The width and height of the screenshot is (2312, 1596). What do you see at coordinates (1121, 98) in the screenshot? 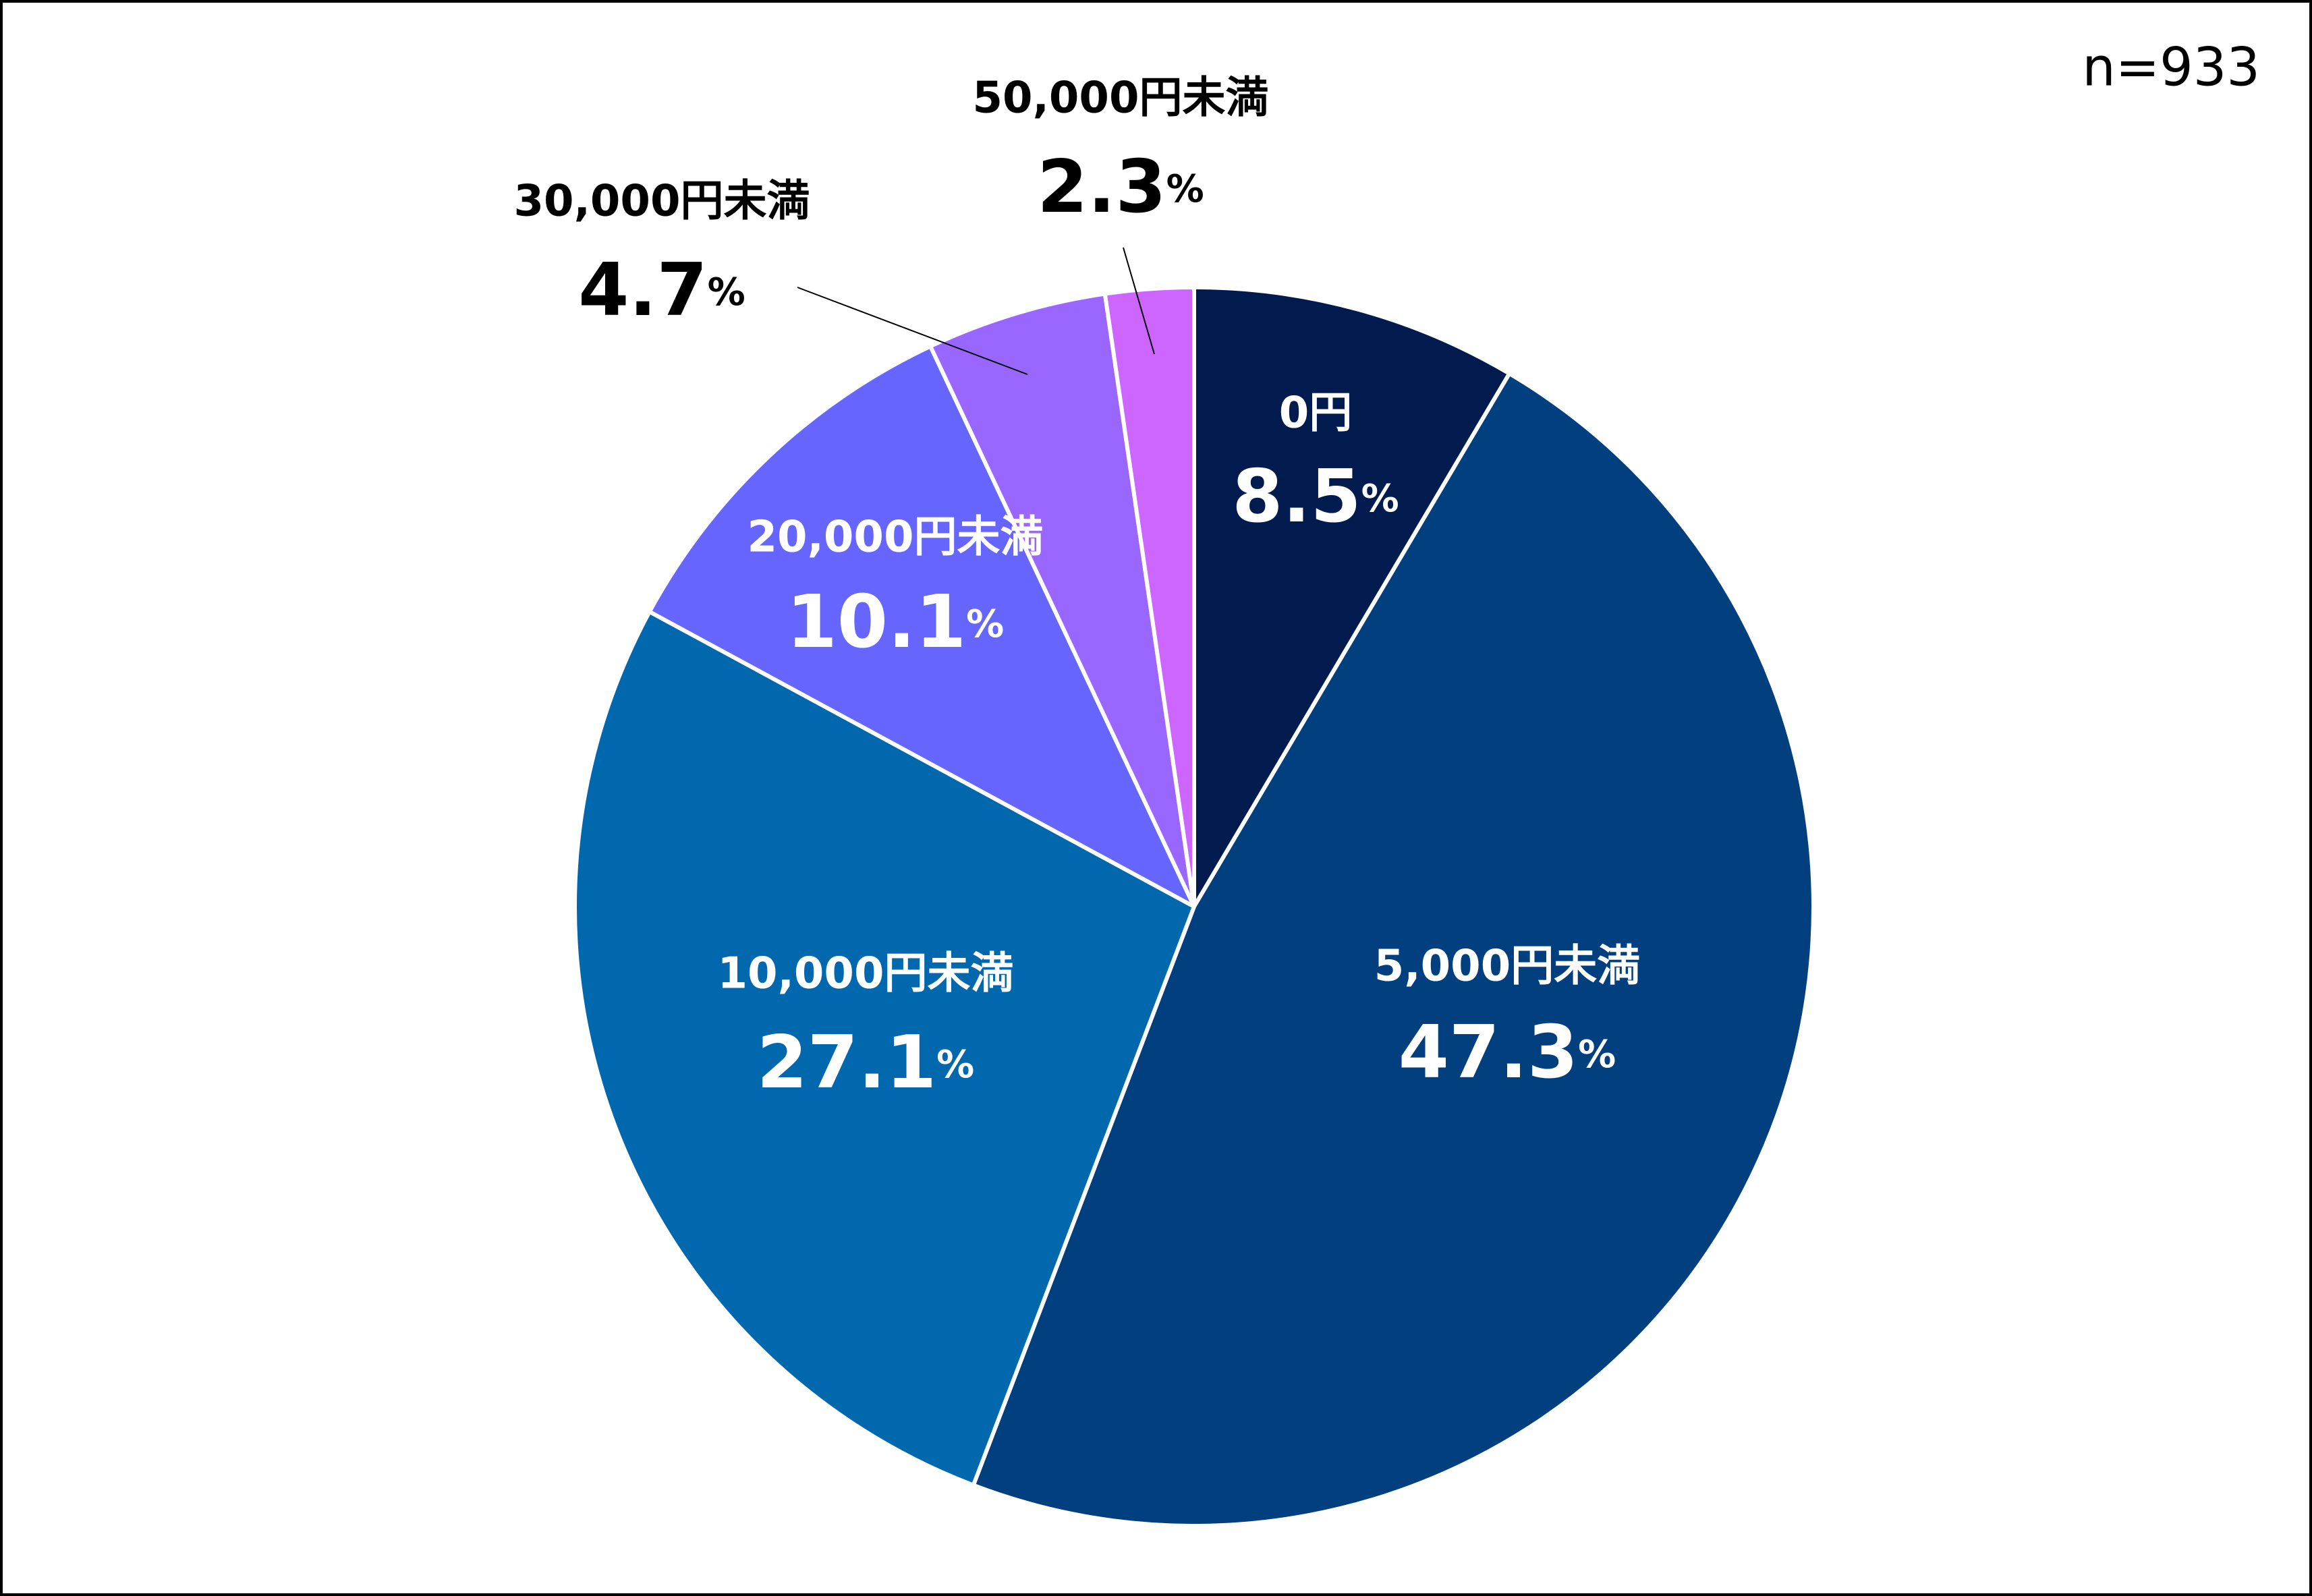
I see `category-label: 50,000円未満` at bounding box center [1121, 98].